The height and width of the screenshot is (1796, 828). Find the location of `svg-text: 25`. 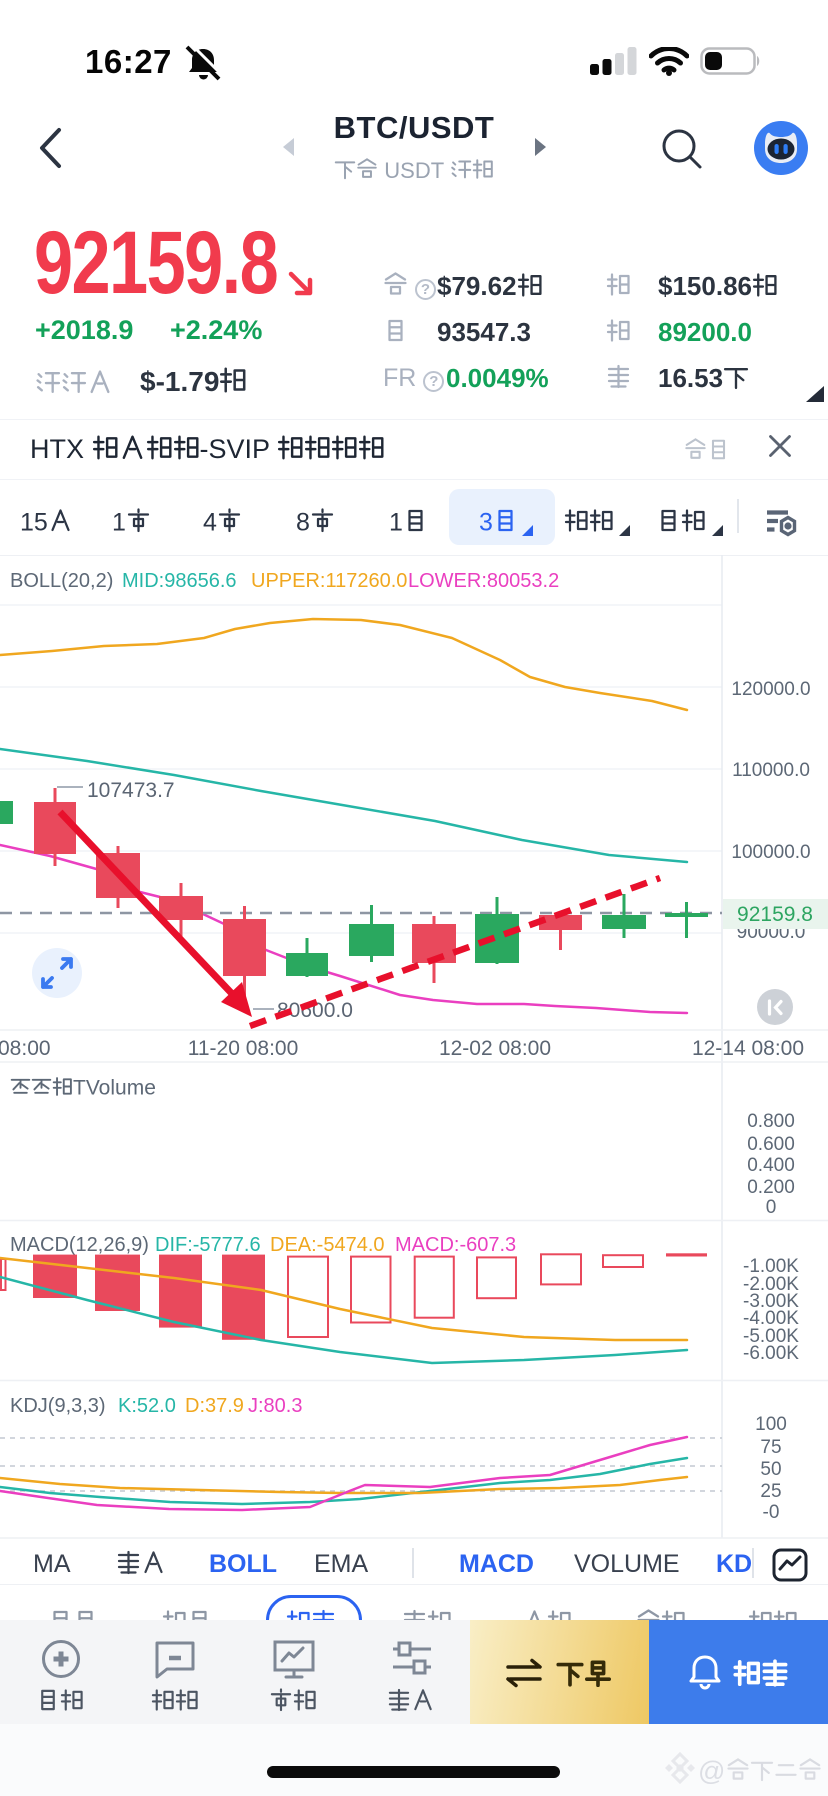

svg-text: 25 is located at coordinates (770, 1491).